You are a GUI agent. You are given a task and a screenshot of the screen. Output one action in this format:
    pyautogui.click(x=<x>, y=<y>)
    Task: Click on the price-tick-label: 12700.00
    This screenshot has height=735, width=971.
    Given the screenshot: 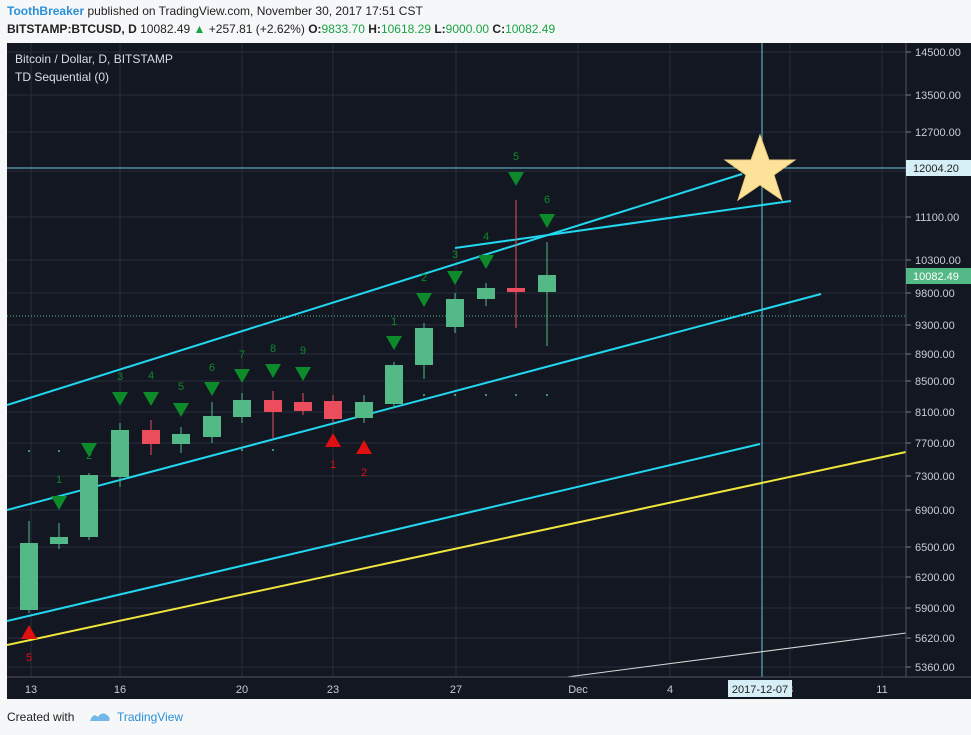 What is the action you would take?
    pyautogui.click(x=938, y=133)
    